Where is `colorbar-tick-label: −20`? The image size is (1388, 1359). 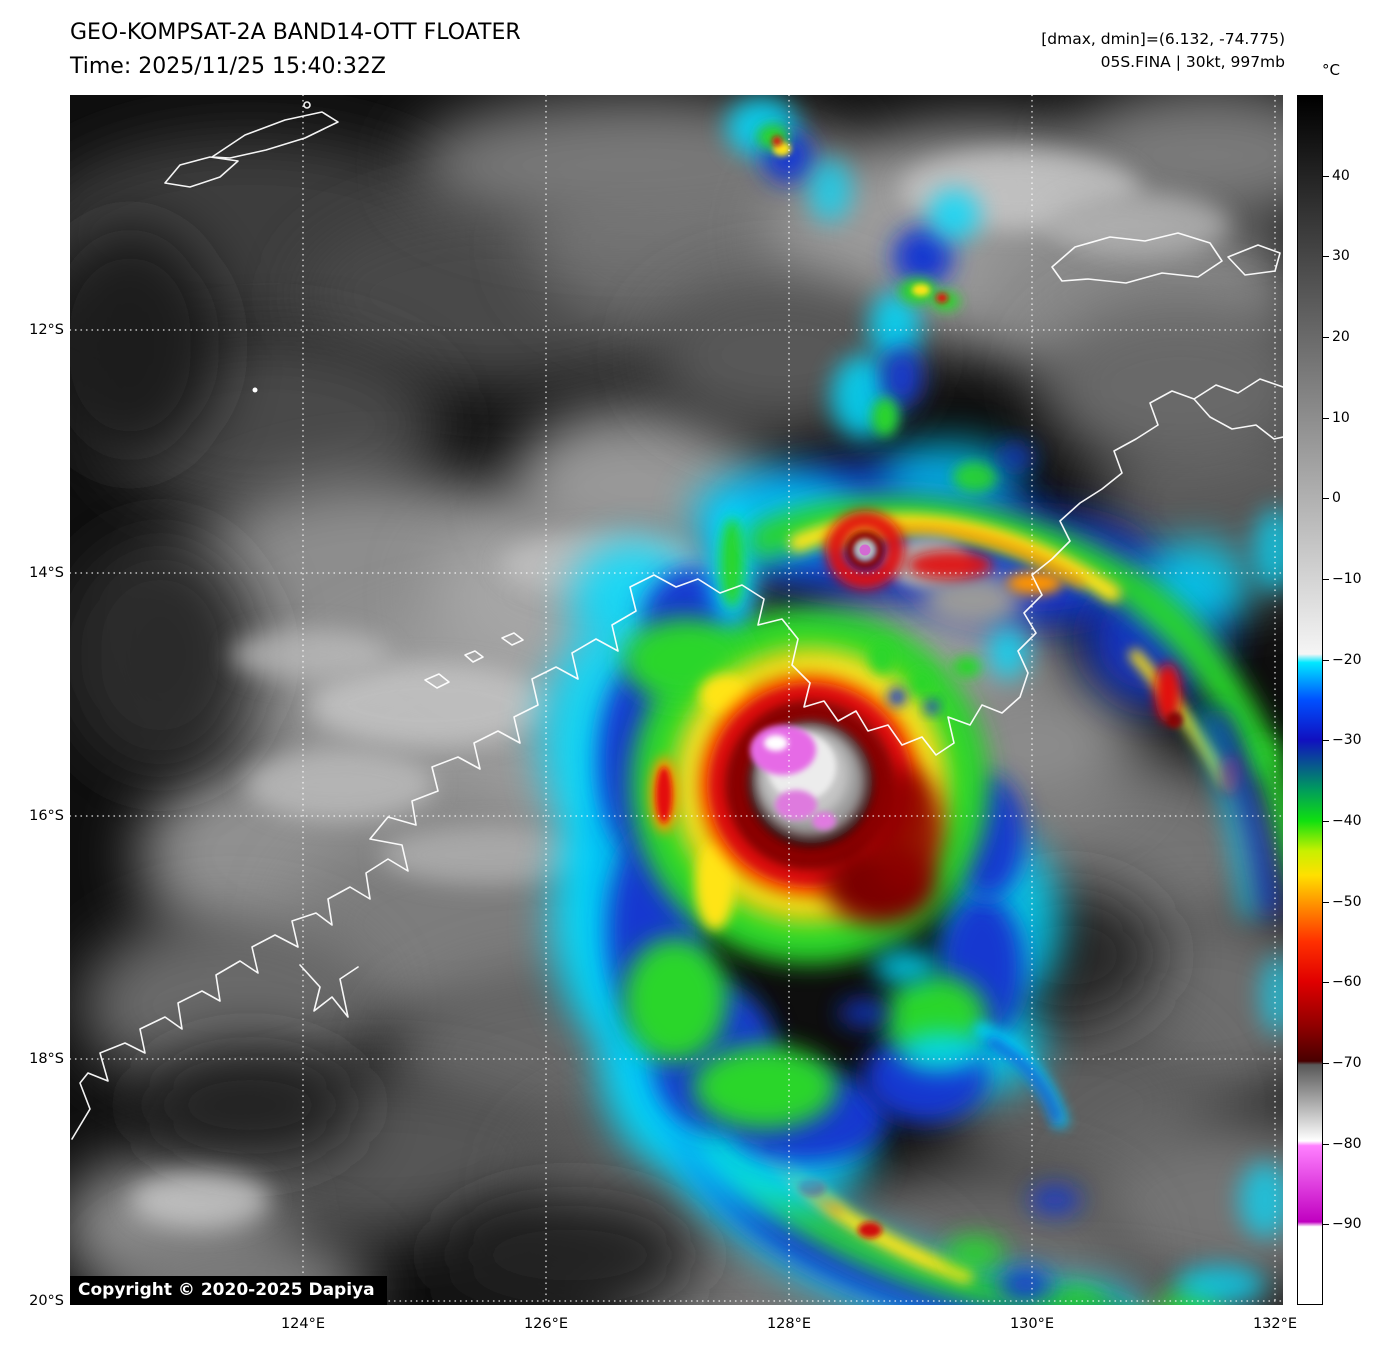 colorbar-tick-label: −20 is located at coordinates (1352, 660).